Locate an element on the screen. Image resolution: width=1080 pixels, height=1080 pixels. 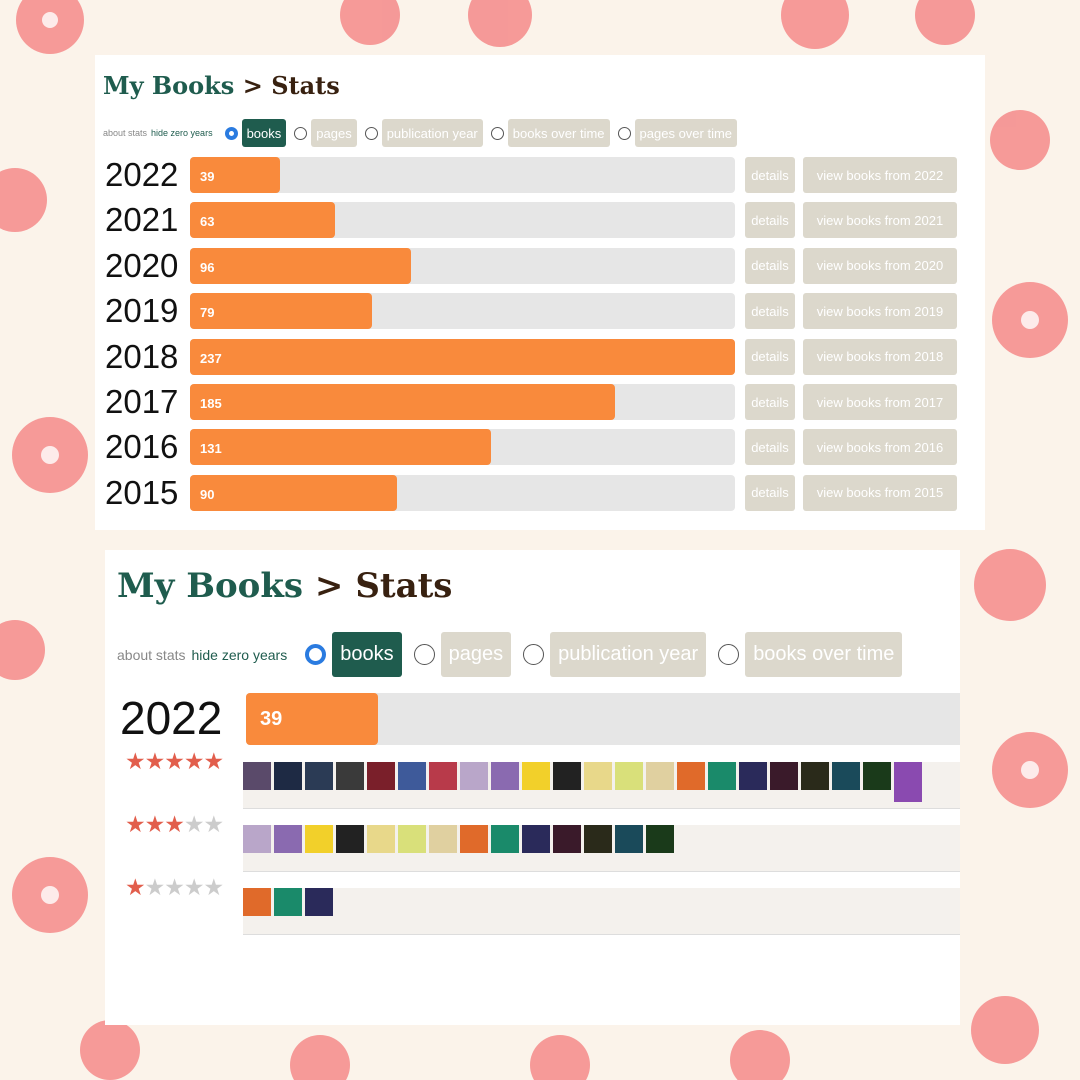
option-button: pages over time is located at coordinates (686, 133).